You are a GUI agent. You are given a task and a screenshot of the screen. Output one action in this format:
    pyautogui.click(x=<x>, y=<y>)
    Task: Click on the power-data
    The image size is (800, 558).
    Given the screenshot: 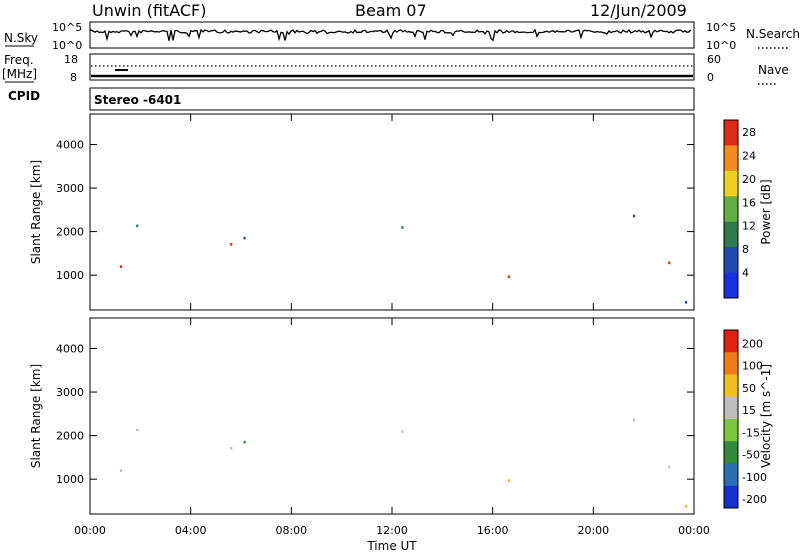 What is the action you would take?
    pyautogui.click(x=403, y=259)
    